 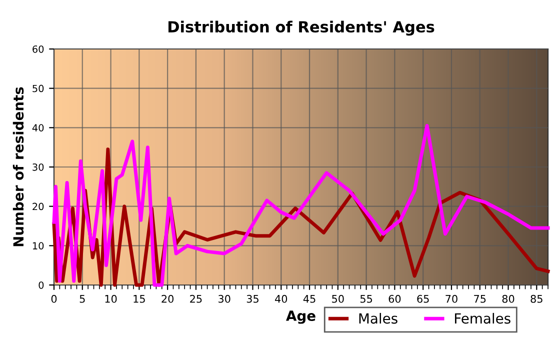 What do you see at coordinates (196, 298) in the screenshot?
I see `x-tick-label: 25` at bounding box center [196, 298].